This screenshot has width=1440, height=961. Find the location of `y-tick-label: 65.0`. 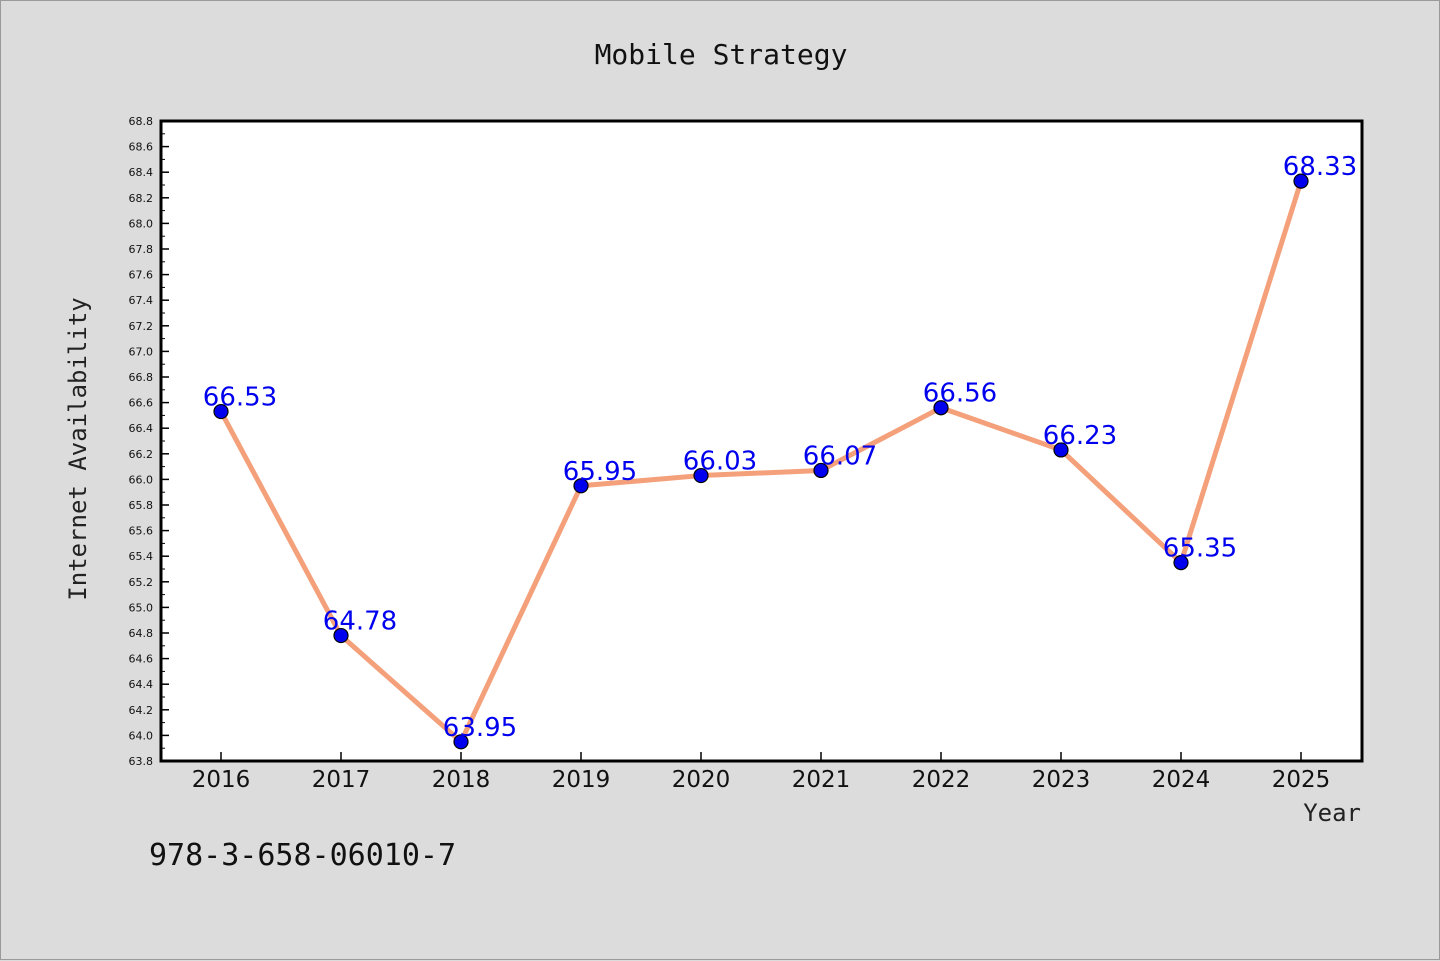

y-tick-label: 65.0 is located at coordinates (141, 607).